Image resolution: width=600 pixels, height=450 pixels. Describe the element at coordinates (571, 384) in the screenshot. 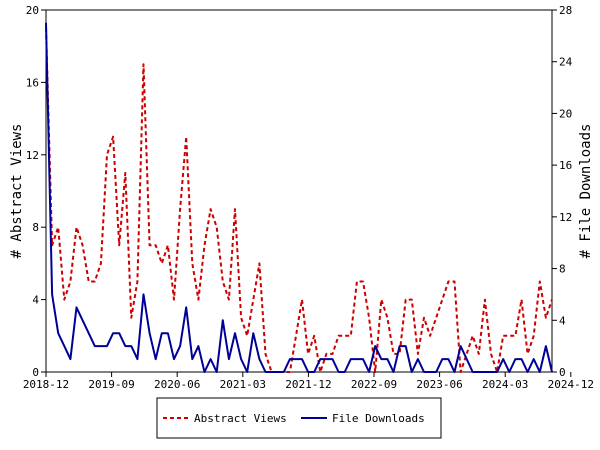

I see `x-tick-label: 2024-12` at that location.